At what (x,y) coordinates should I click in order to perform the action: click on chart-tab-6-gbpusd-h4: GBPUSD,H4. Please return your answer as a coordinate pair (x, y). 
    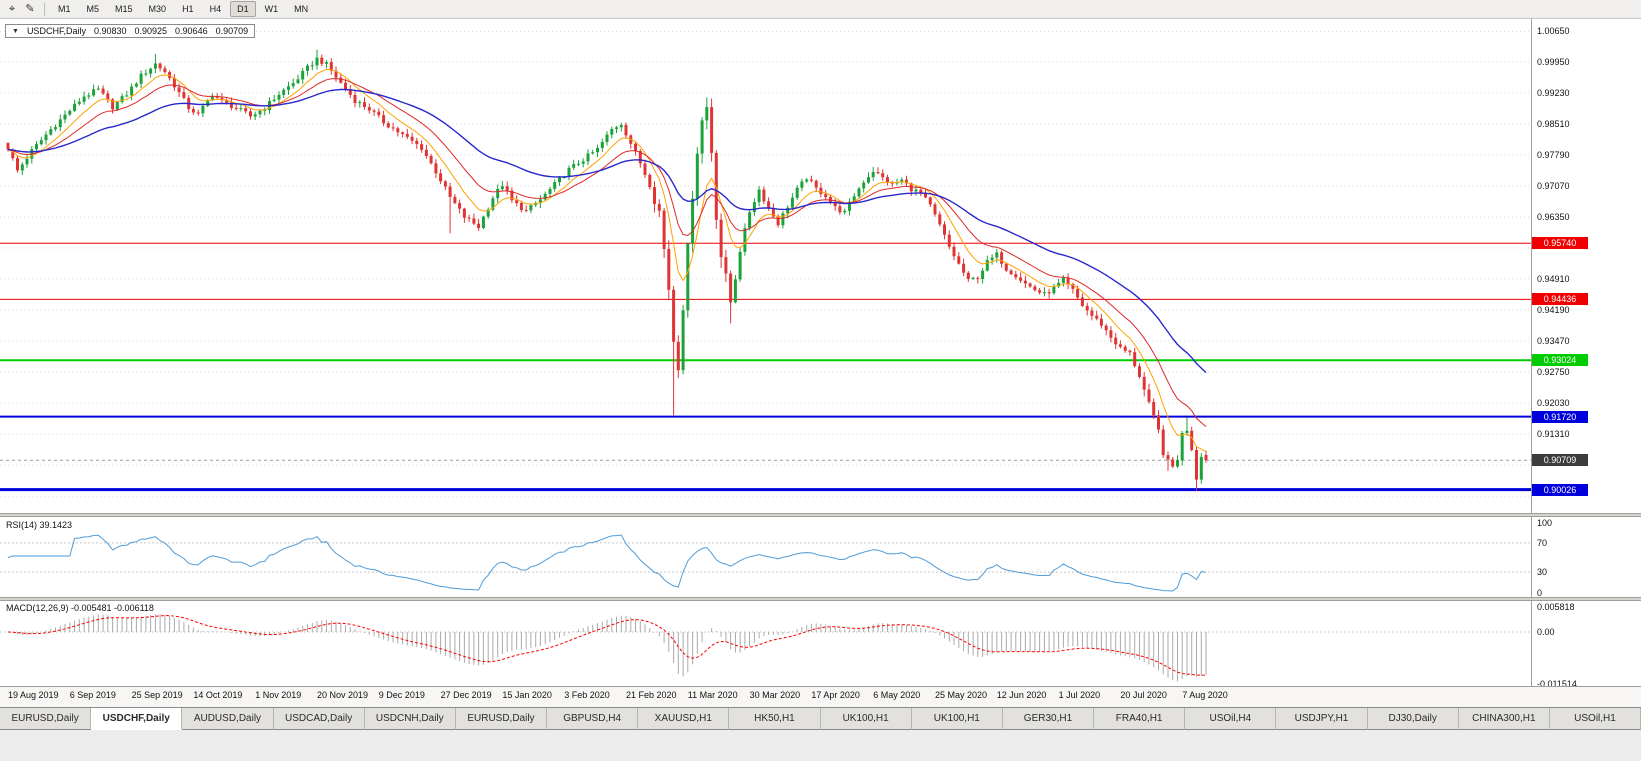
    Looking at the image, I should click on (593, 719).